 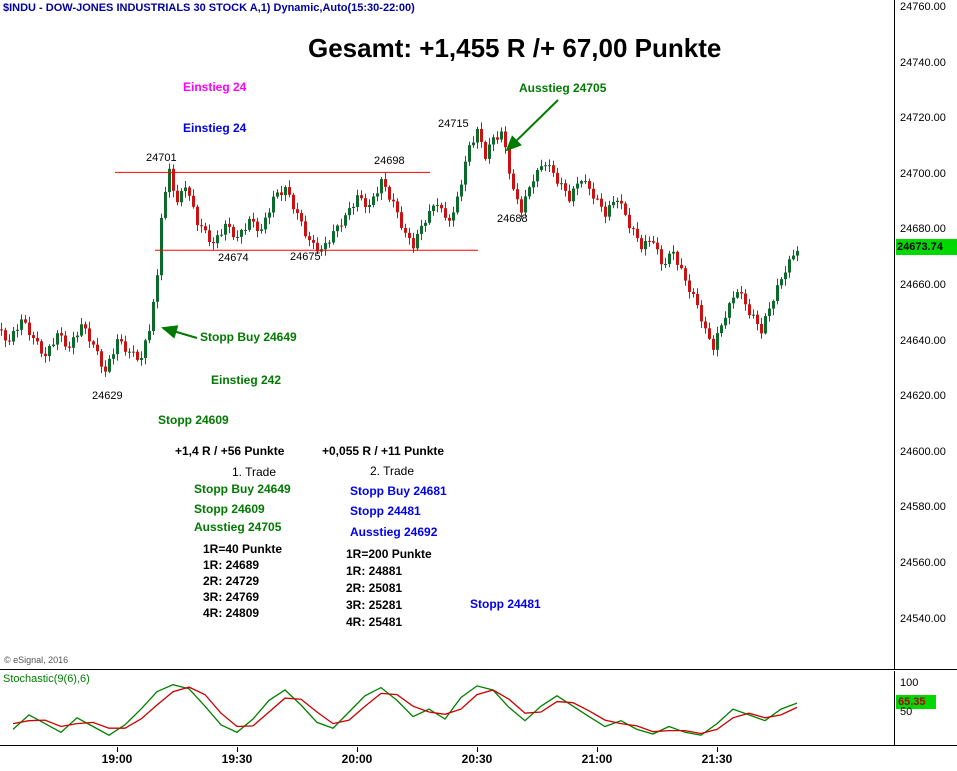 I want to click on time-axis: 19:00 19:30 20:00 20:30 21:00 21:30, so click(x=478, y=759).